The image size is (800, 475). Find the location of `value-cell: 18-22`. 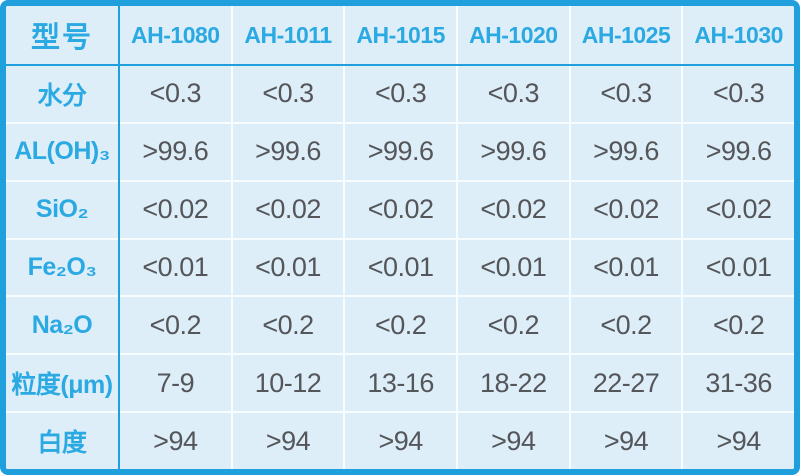

value-cell: 18-22 is located at coordinates (513, 383).